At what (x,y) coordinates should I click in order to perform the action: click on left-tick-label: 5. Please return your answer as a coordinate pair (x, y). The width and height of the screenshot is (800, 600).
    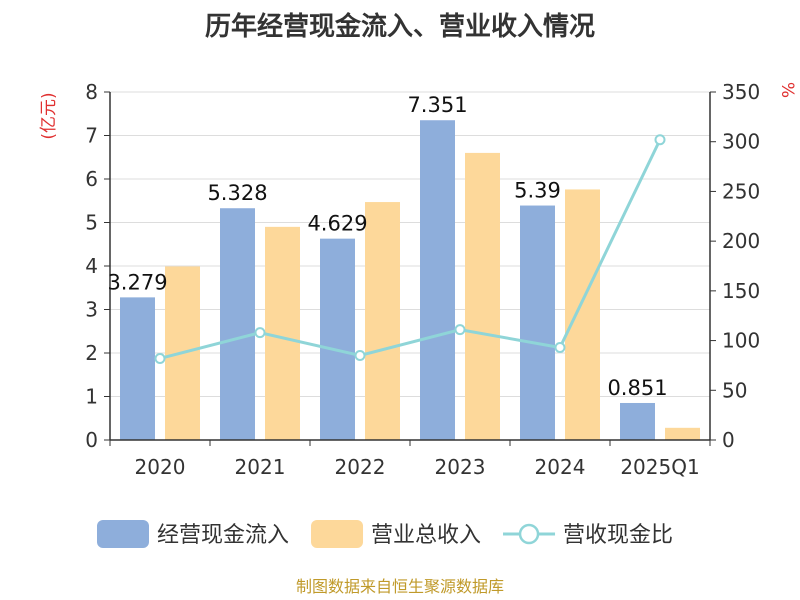
    Looking at the image, I should click on (91, 223).